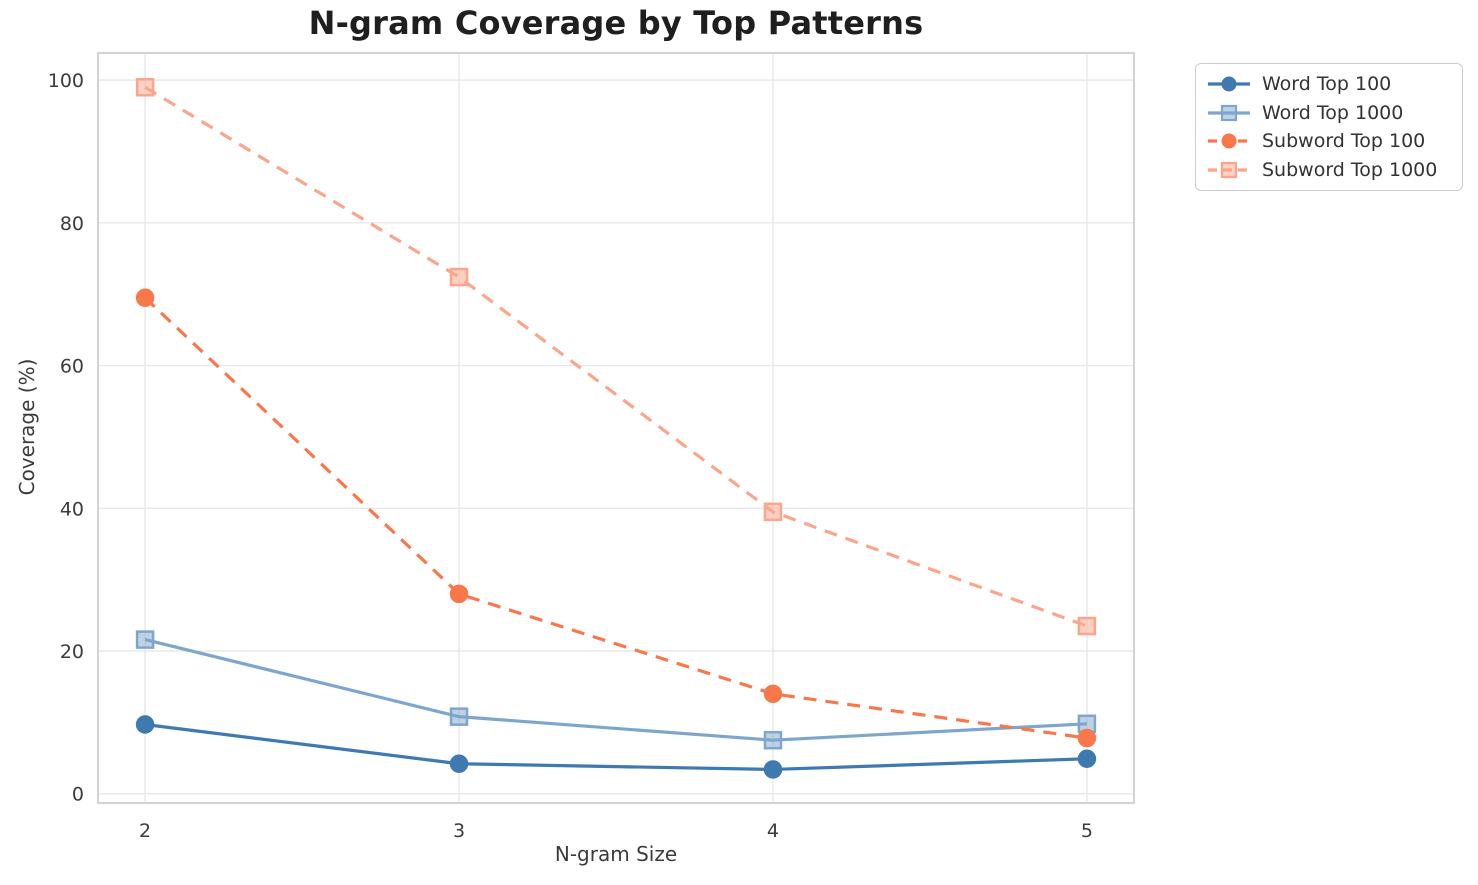 This screenshot has height=885, width=1478. I want to click on chart-title: N-gram Coverage by Top Patterns, so click(616, 23).